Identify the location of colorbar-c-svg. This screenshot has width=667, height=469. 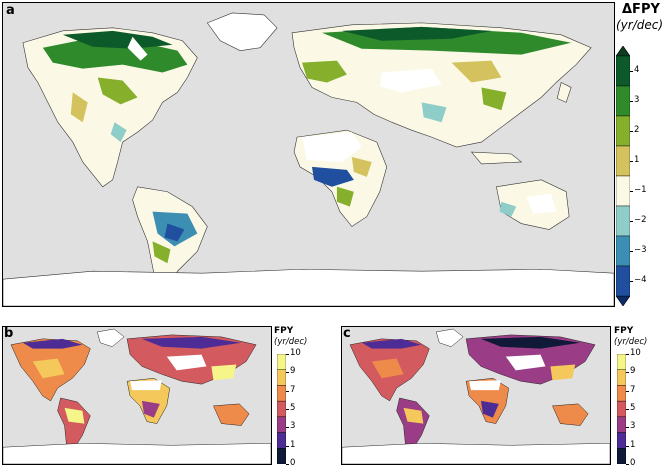
(621, 409).